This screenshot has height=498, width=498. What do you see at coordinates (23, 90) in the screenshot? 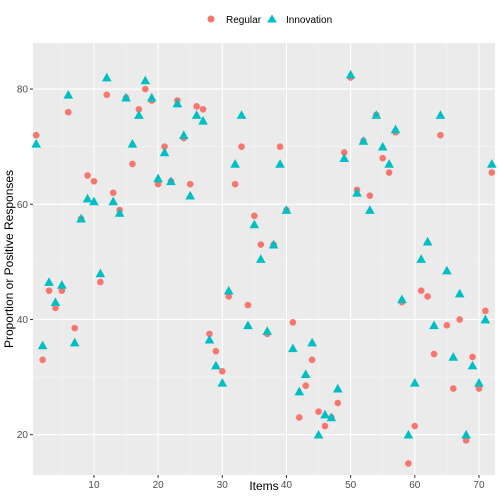
I see `y-tick-label: 80` at bounding box center [23, 90].